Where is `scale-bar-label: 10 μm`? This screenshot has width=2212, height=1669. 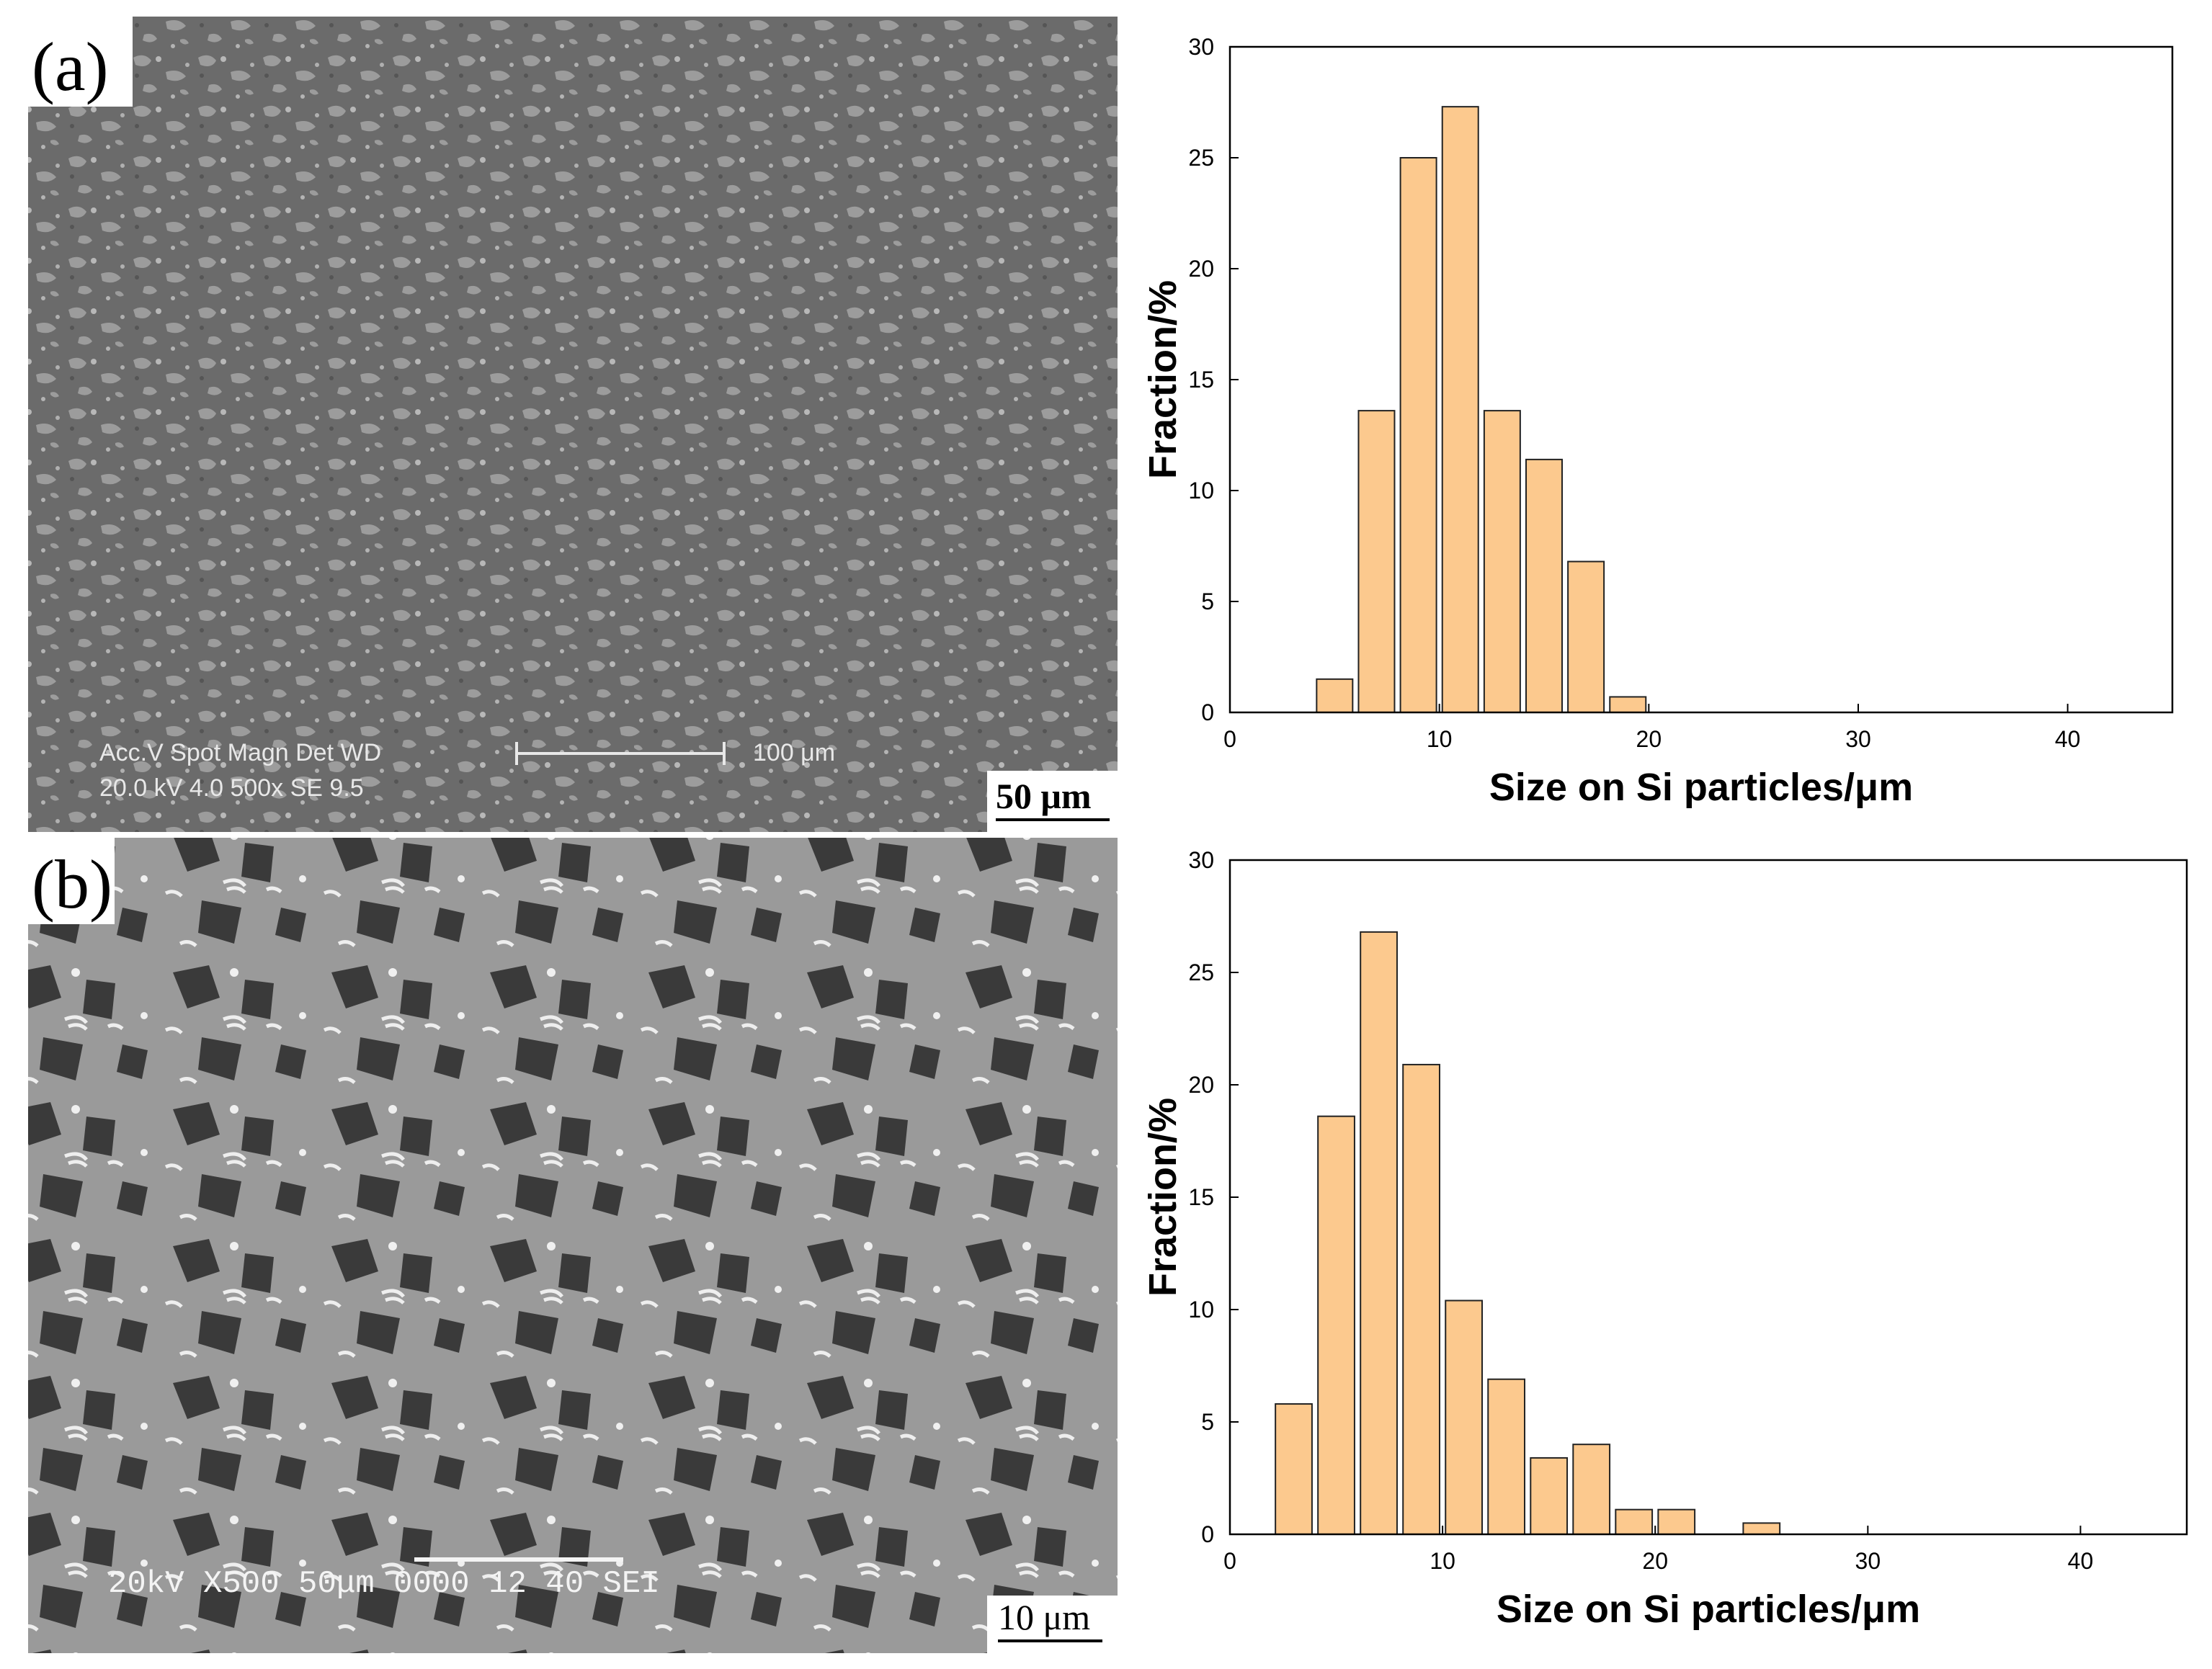 scale-bar-label: 10 μm is located at coordinates (1044, 1617).